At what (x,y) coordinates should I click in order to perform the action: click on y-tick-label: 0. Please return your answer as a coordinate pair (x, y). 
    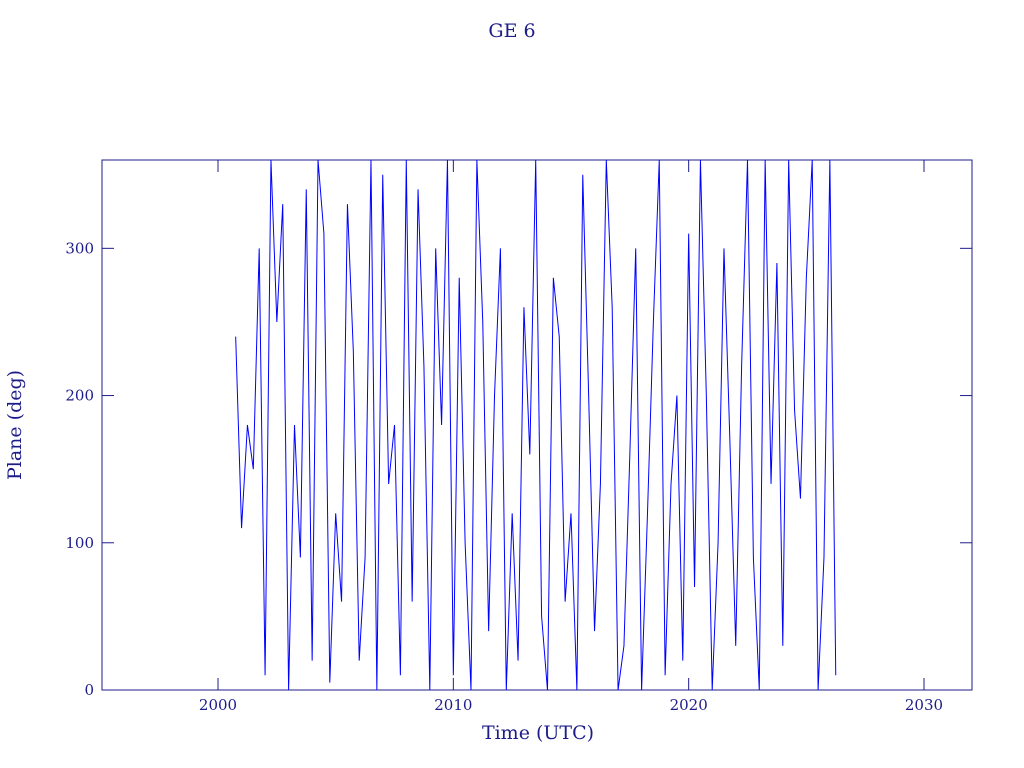
    Looking at the image, I should click on (89, 690).